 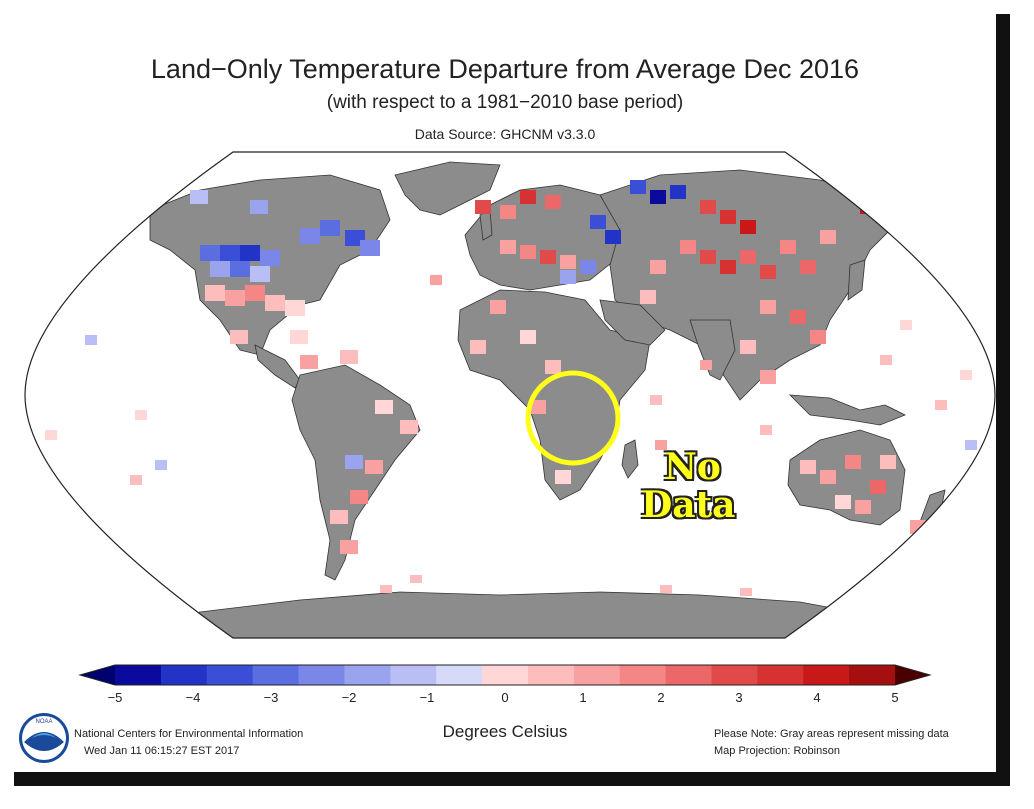 What do you see at coordinates (44, 738) in the screenshot?
I see `noaa-logo: NOAA` at bounding box center [44, 738].